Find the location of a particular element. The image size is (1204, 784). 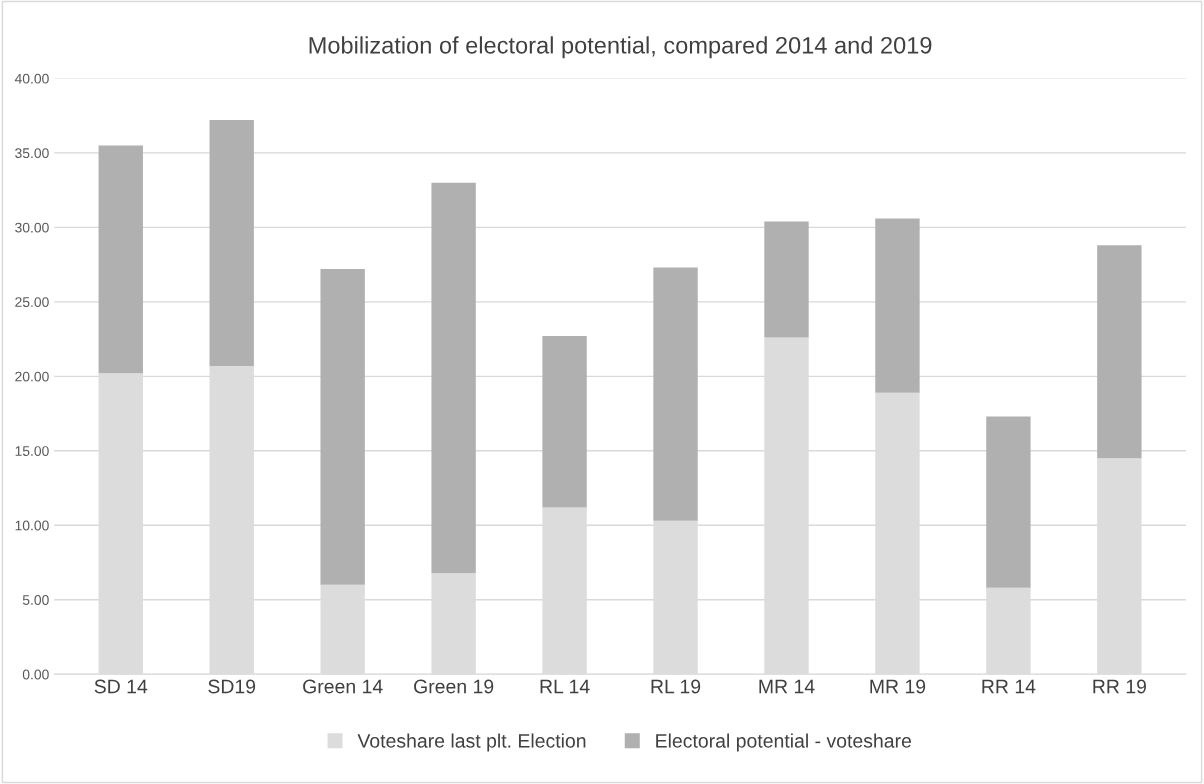

legend-label: Electoral potential - voteshare is located at coordinates (783, 742).